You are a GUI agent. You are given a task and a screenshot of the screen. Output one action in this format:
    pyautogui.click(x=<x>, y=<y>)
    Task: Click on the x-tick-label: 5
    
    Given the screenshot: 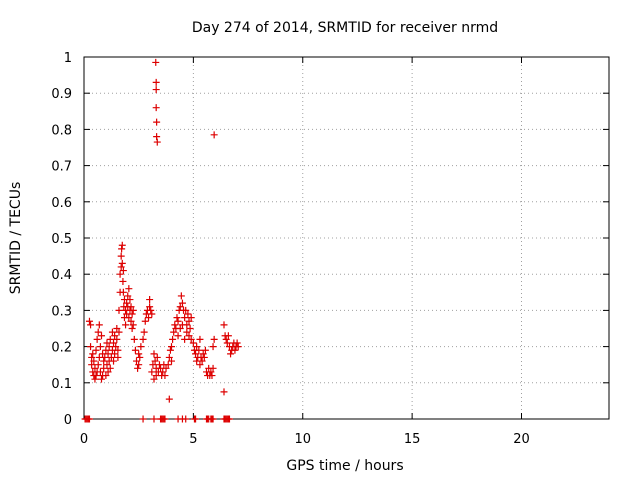 What is the action you would take?
    pyautogui.click(x=193, y=439)
    